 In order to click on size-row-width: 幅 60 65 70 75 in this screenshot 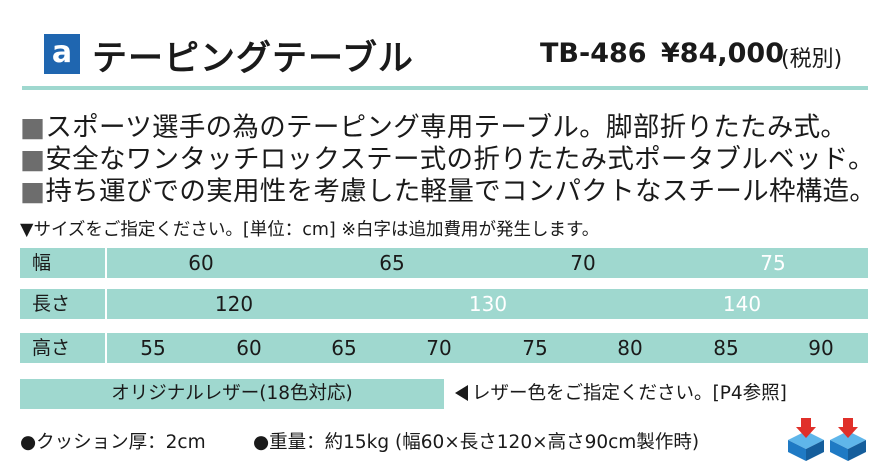, I will do `click(444, 263)`.